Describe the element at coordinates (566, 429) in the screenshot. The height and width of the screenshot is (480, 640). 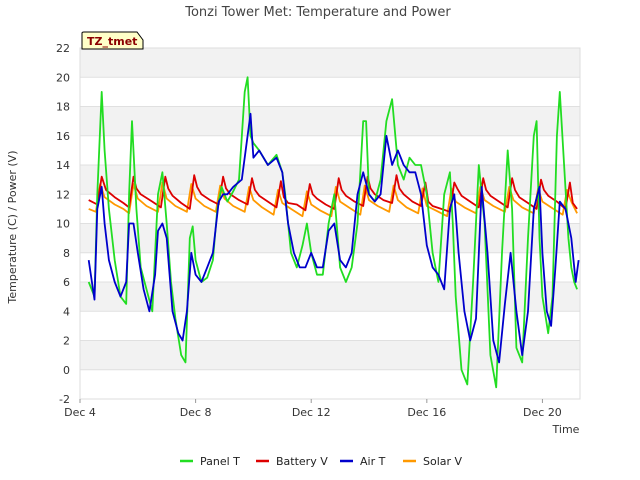
I see `x-axis-label: Time` at that location.